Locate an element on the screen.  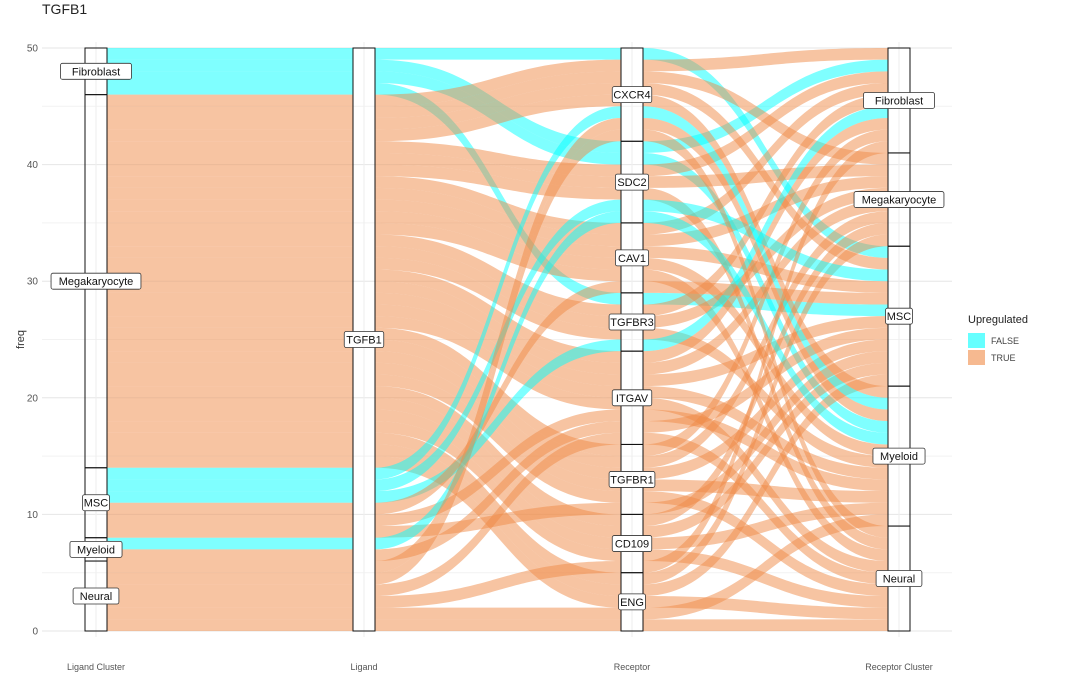
stratum-label-box-receptor-cluster-myeloid is located at coordinates (899, 456).